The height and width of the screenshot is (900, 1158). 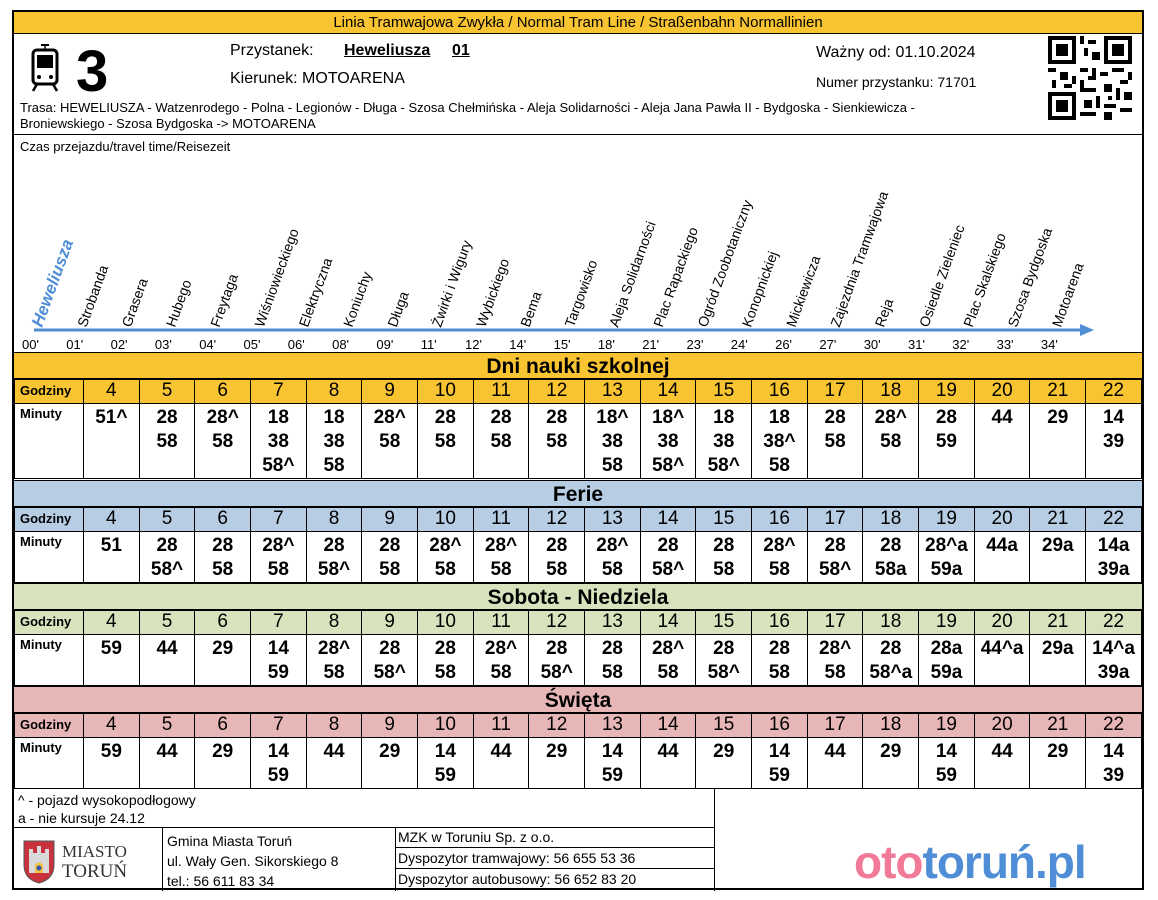 I want to click on hour-cell: 11, so click(x=501, y=622).